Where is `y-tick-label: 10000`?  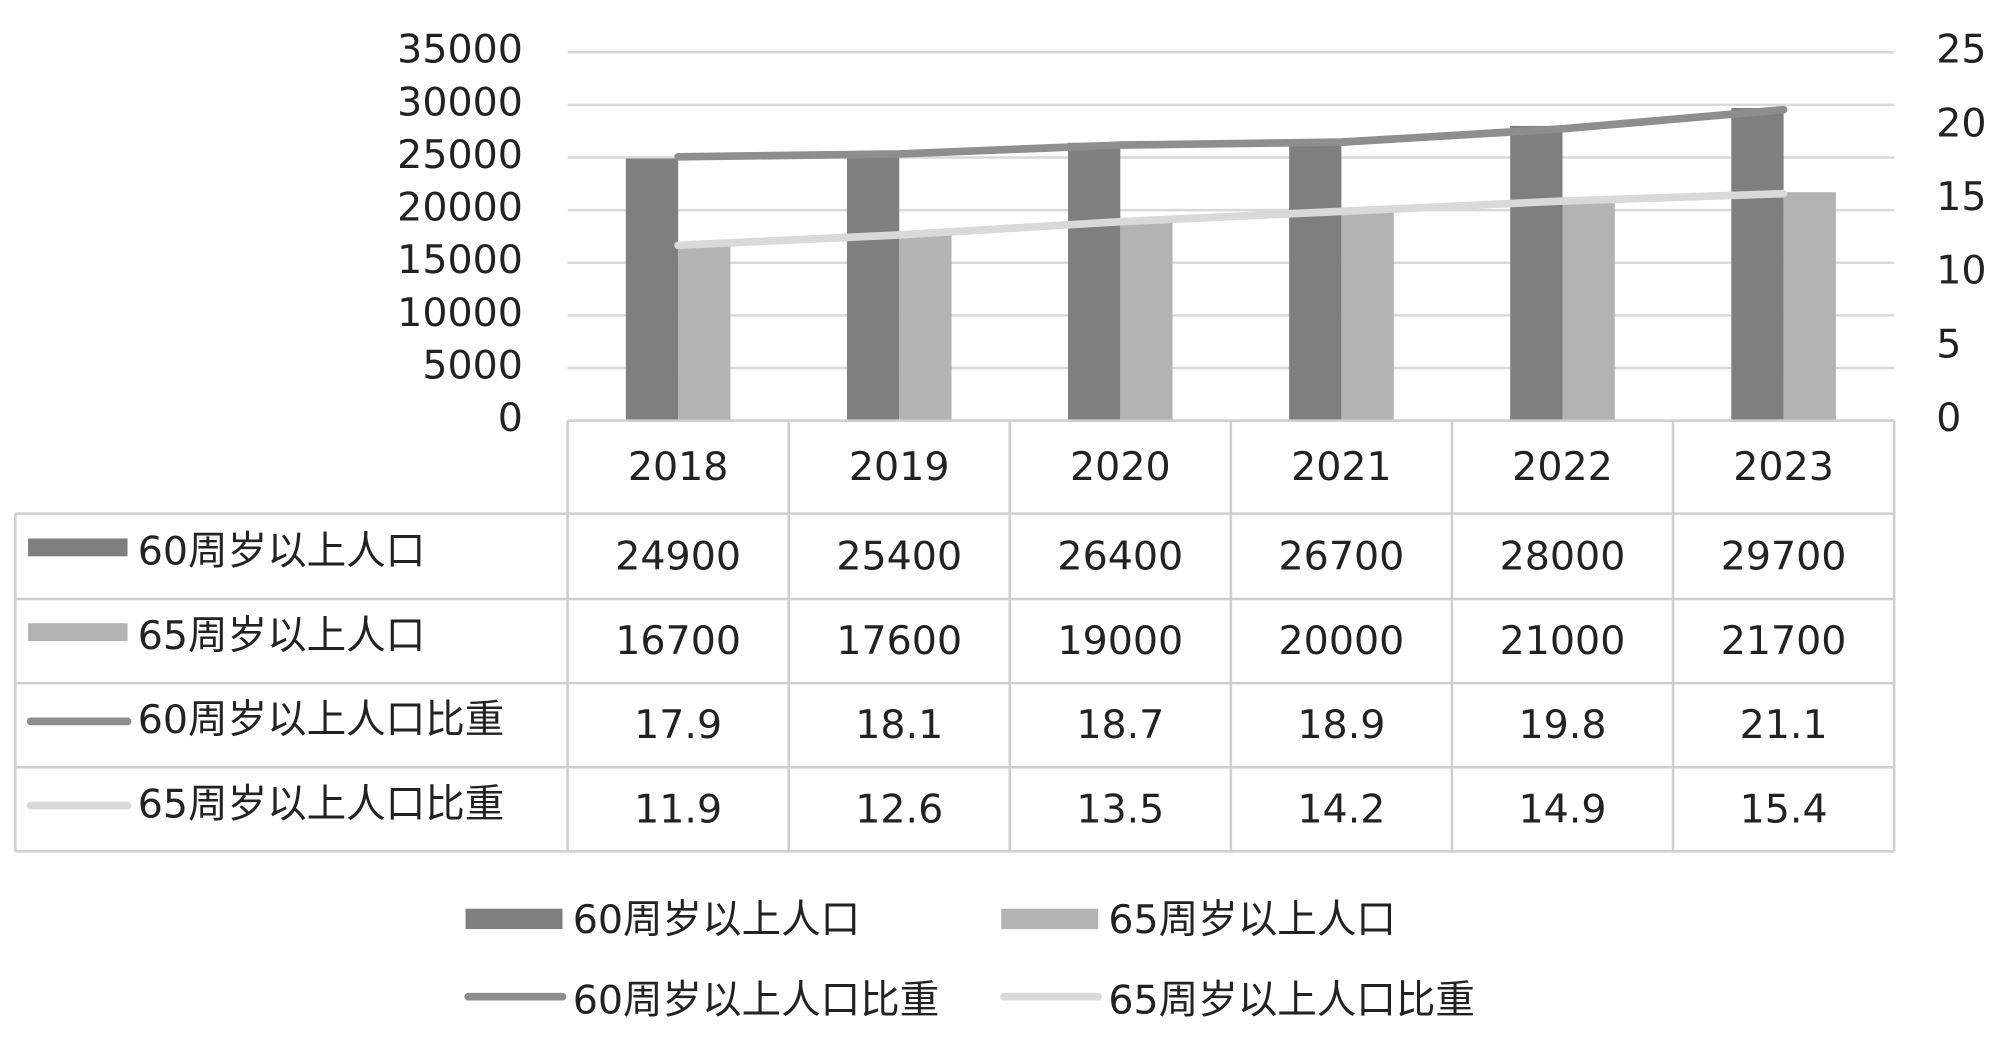 y-tick-label: 10000 is located at coordinates (460, 313).